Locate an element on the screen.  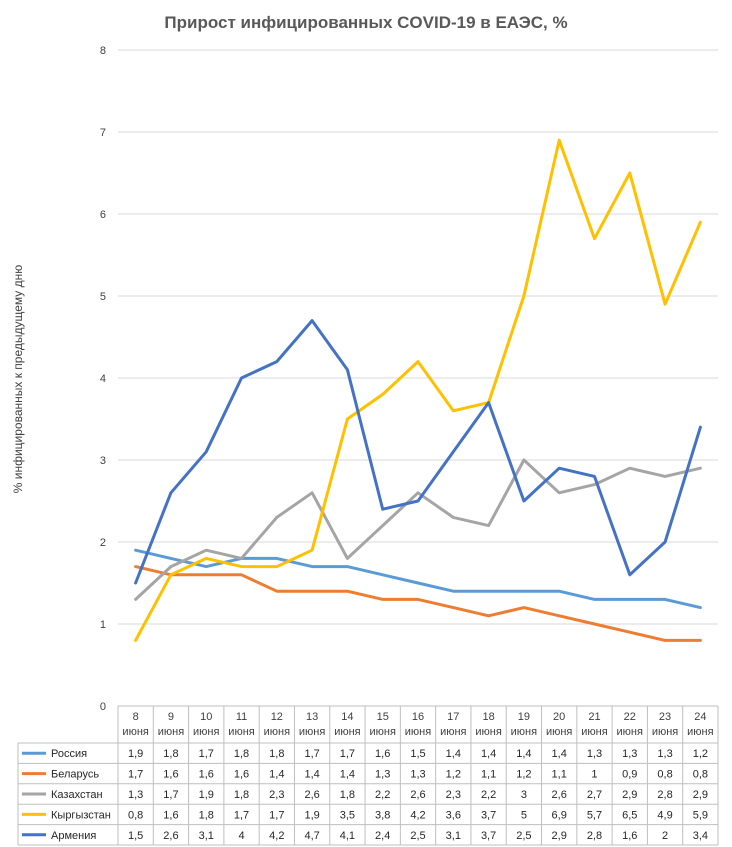
data-label: 2,2 is located at coordinates (382, 795).